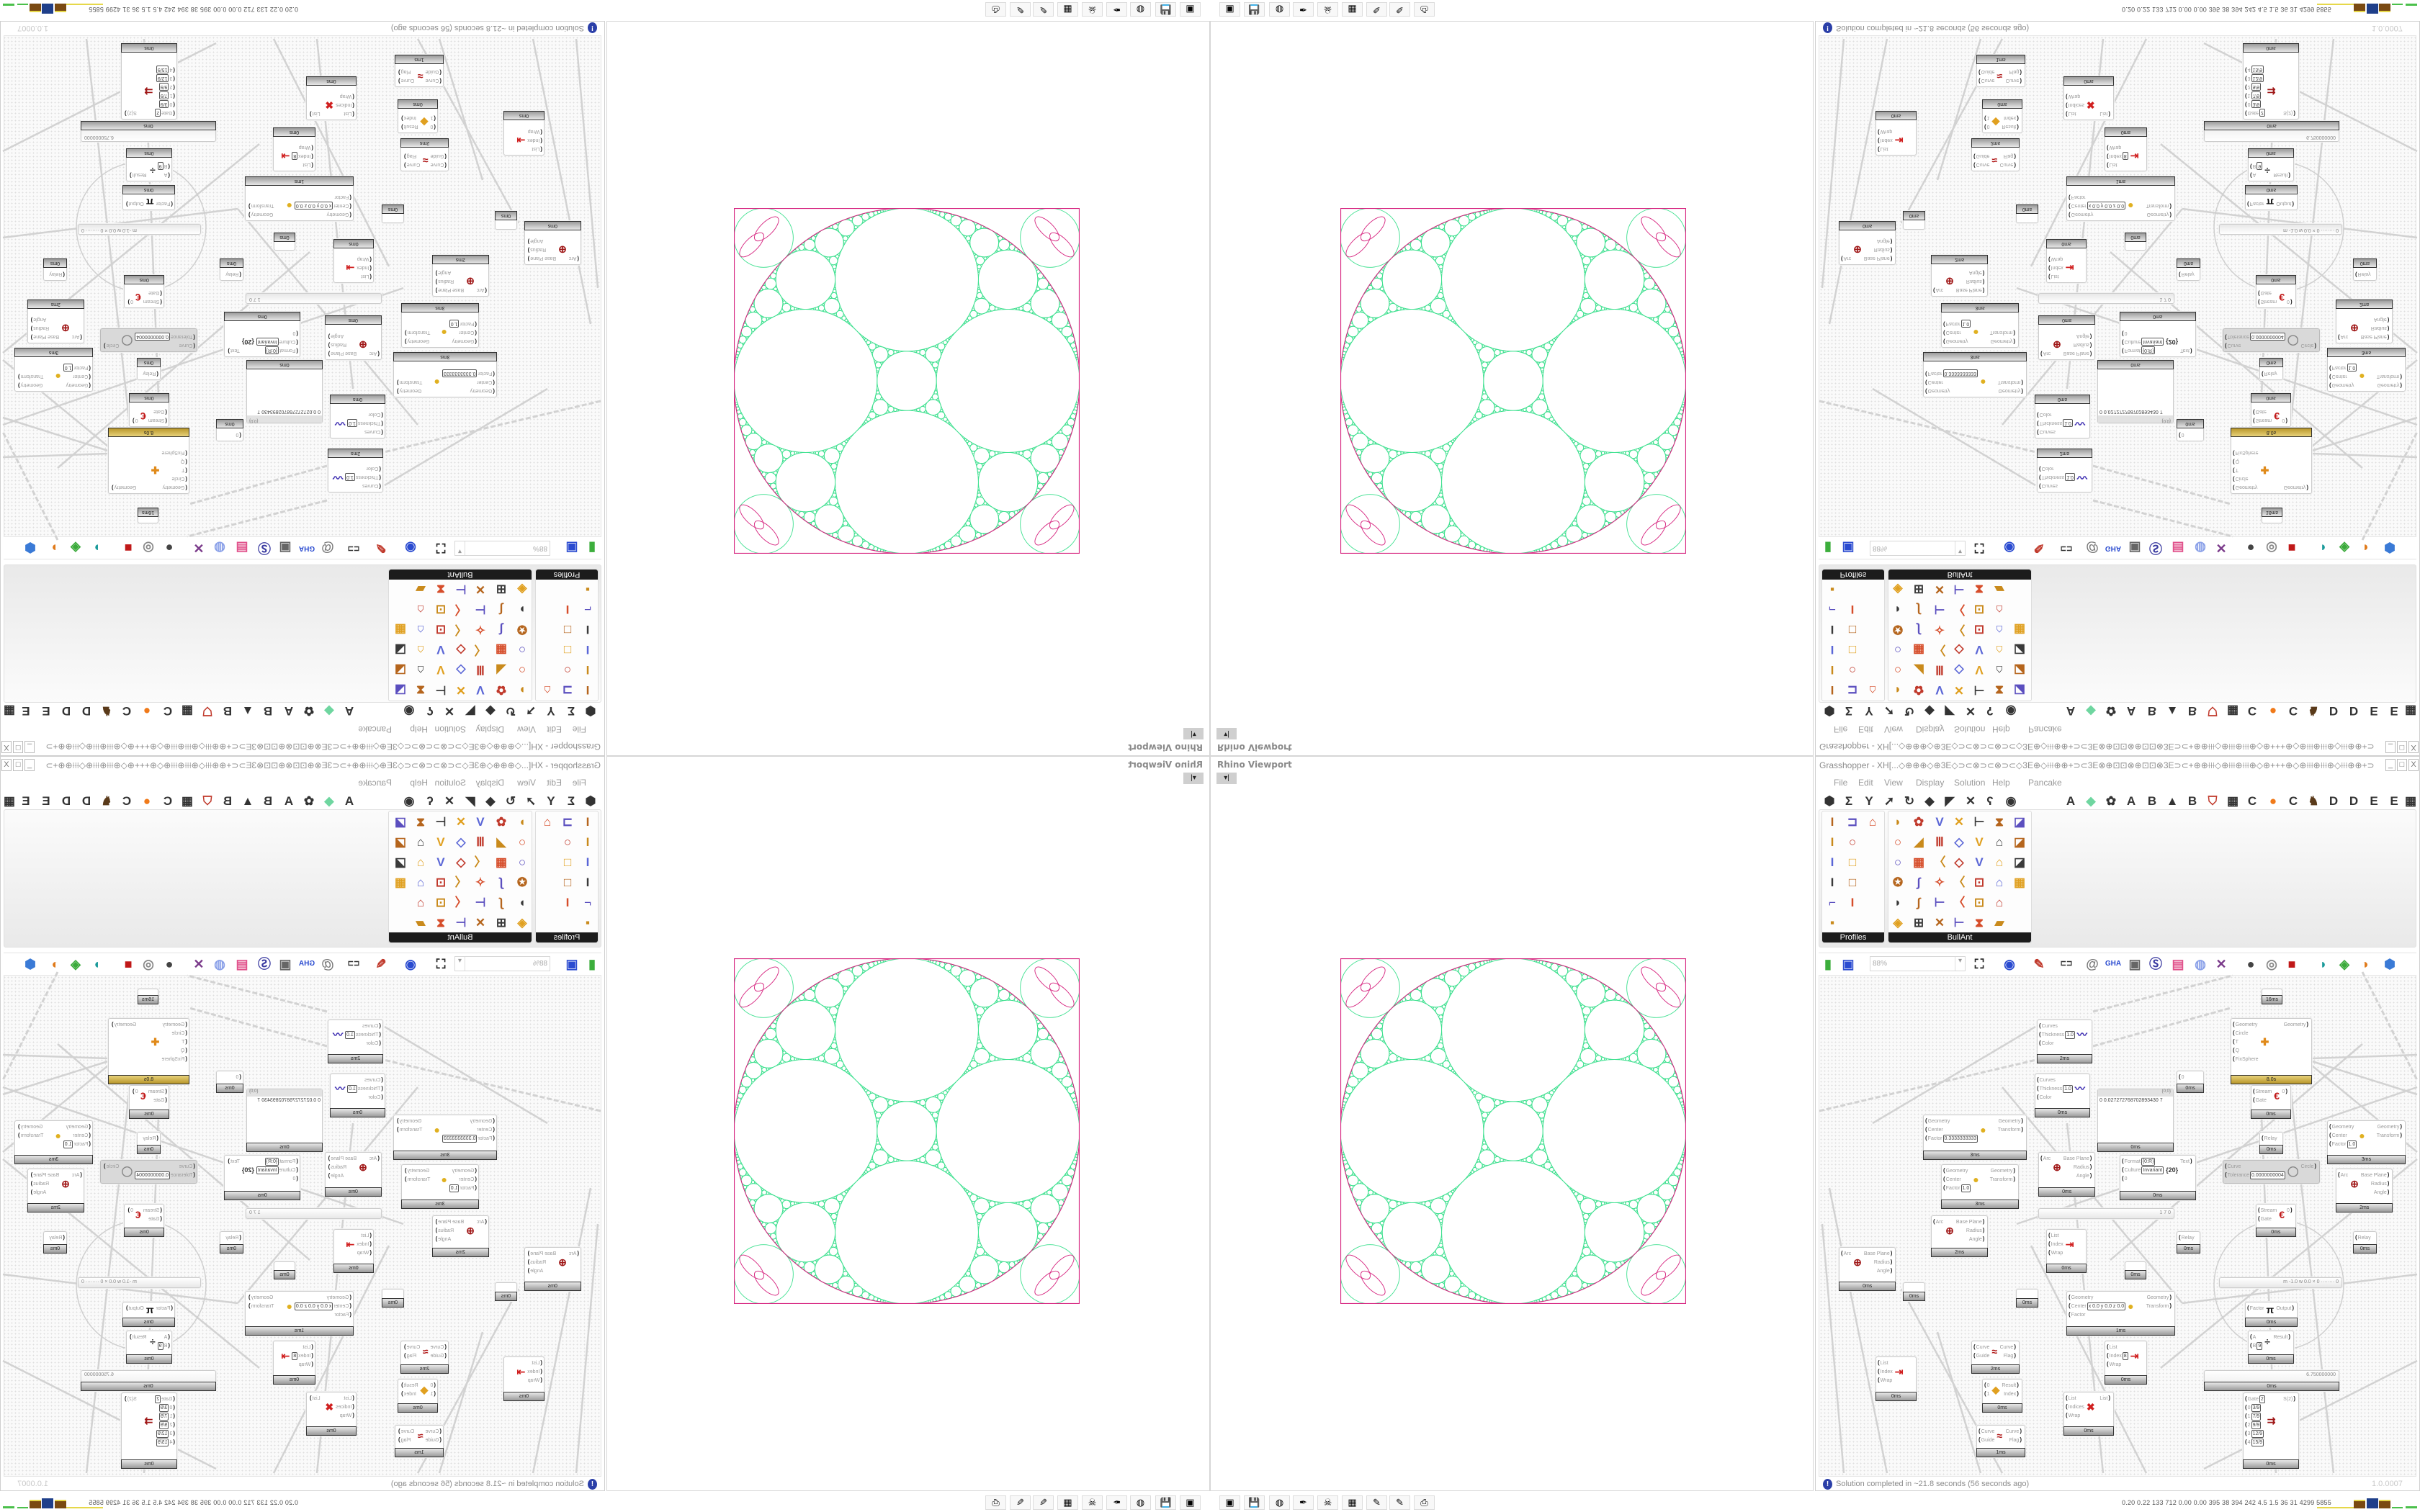 This screenshot has width=2420, height=1512. Describe the element at coordinates (995, 1502) in the screenshot. I see `printer-icon: ⎙` at that location.